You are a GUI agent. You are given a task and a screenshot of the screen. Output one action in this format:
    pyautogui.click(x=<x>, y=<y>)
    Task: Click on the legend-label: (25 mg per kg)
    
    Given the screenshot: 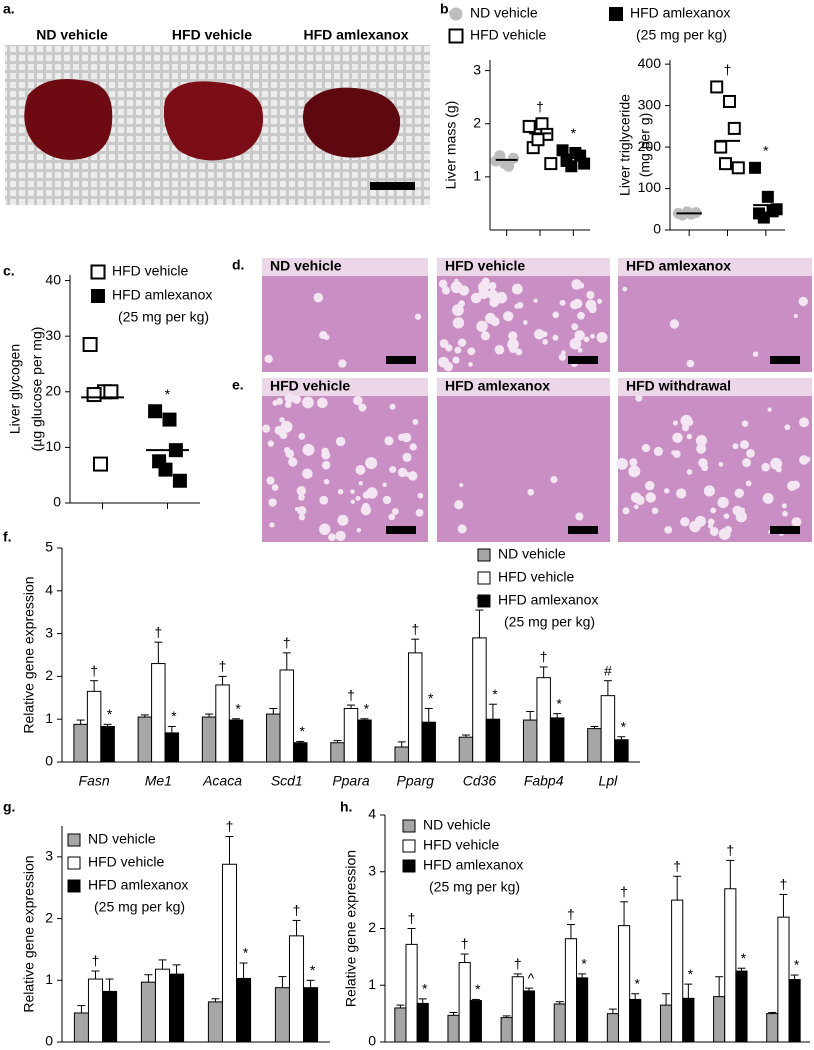 What is the action you would take?
    pyautogui.click(x=681, y=35)
    